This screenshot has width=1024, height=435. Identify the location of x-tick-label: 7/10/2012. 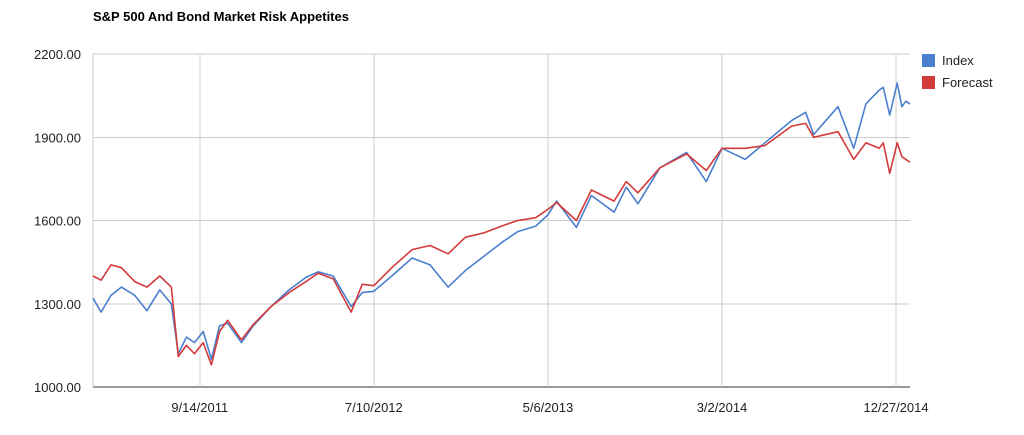
(374, 407).